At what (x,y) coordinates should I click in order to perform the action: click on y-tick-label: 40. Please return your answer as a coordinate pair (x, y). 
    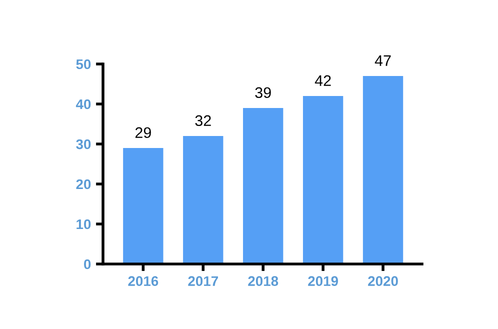
    Looking at the image, I should click on (83, 104).